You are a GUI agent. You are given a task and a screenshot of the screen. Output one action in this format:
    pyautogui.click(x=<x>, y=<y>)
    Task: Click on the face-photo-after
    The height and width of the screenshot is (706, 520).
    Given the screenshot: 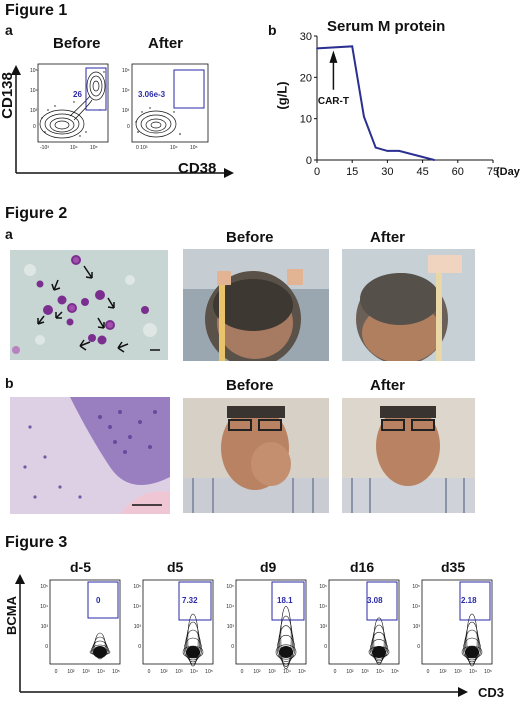 What is the action you would take?
    pyautogui.click(x=408, y=455)
    